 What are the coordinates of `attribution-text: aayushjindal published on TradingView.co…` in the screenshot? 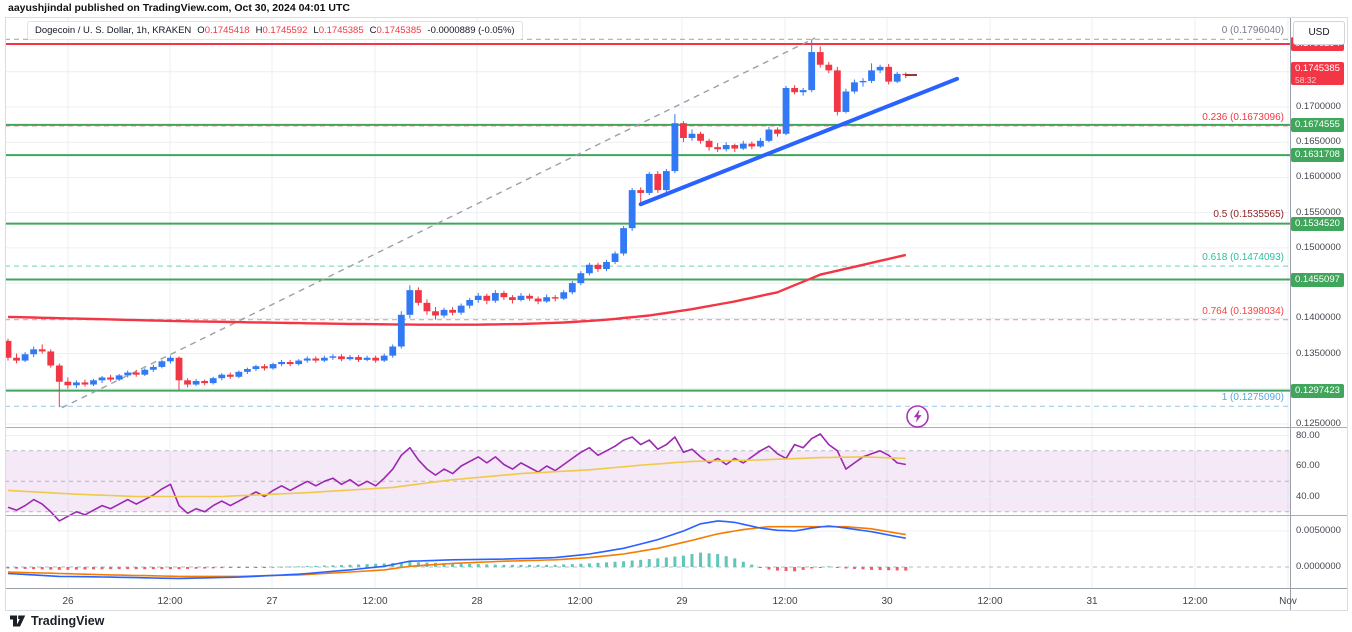 It's located at (179, 8).